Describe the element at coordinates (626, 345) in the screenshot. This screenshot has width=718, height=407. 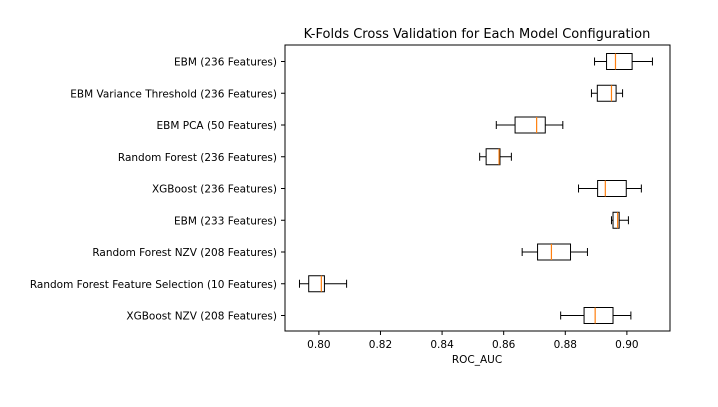
I see `x-tick-label: 0.90` at that location.